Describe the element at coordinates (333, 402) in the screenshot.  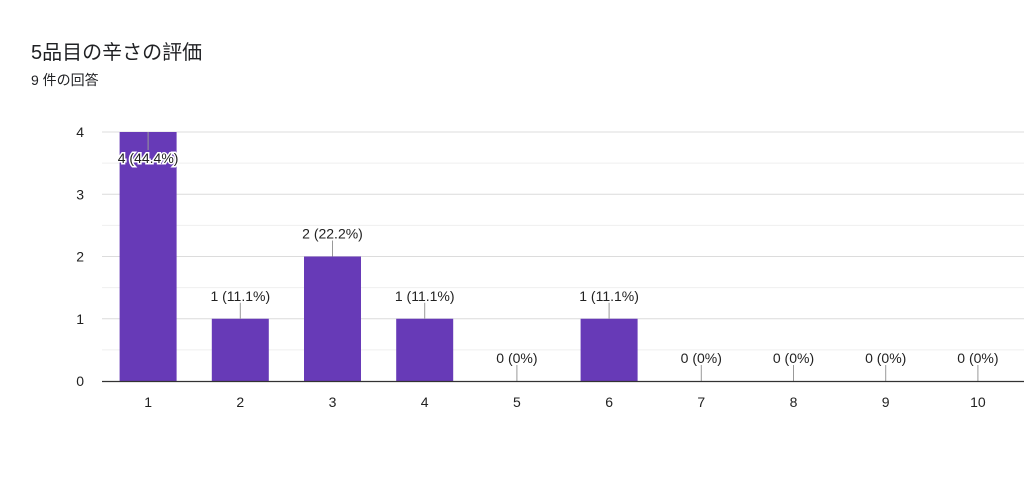
I see `x-tick-label: 3` at that location.